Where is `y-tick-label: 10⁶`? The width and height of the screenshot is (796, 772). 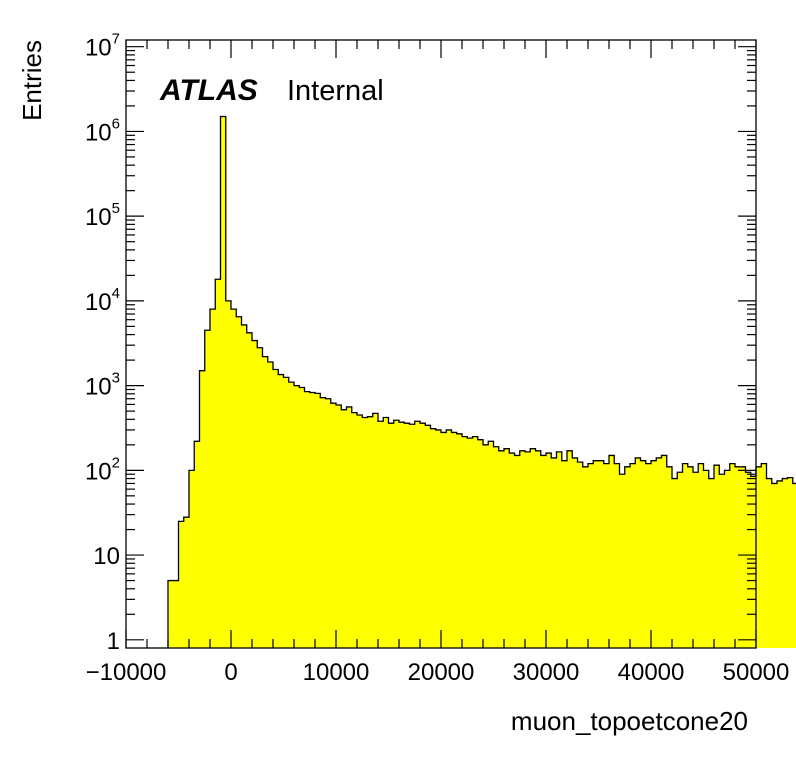
y-tick-label: 10⁶ is located at coordinates (102, 130).